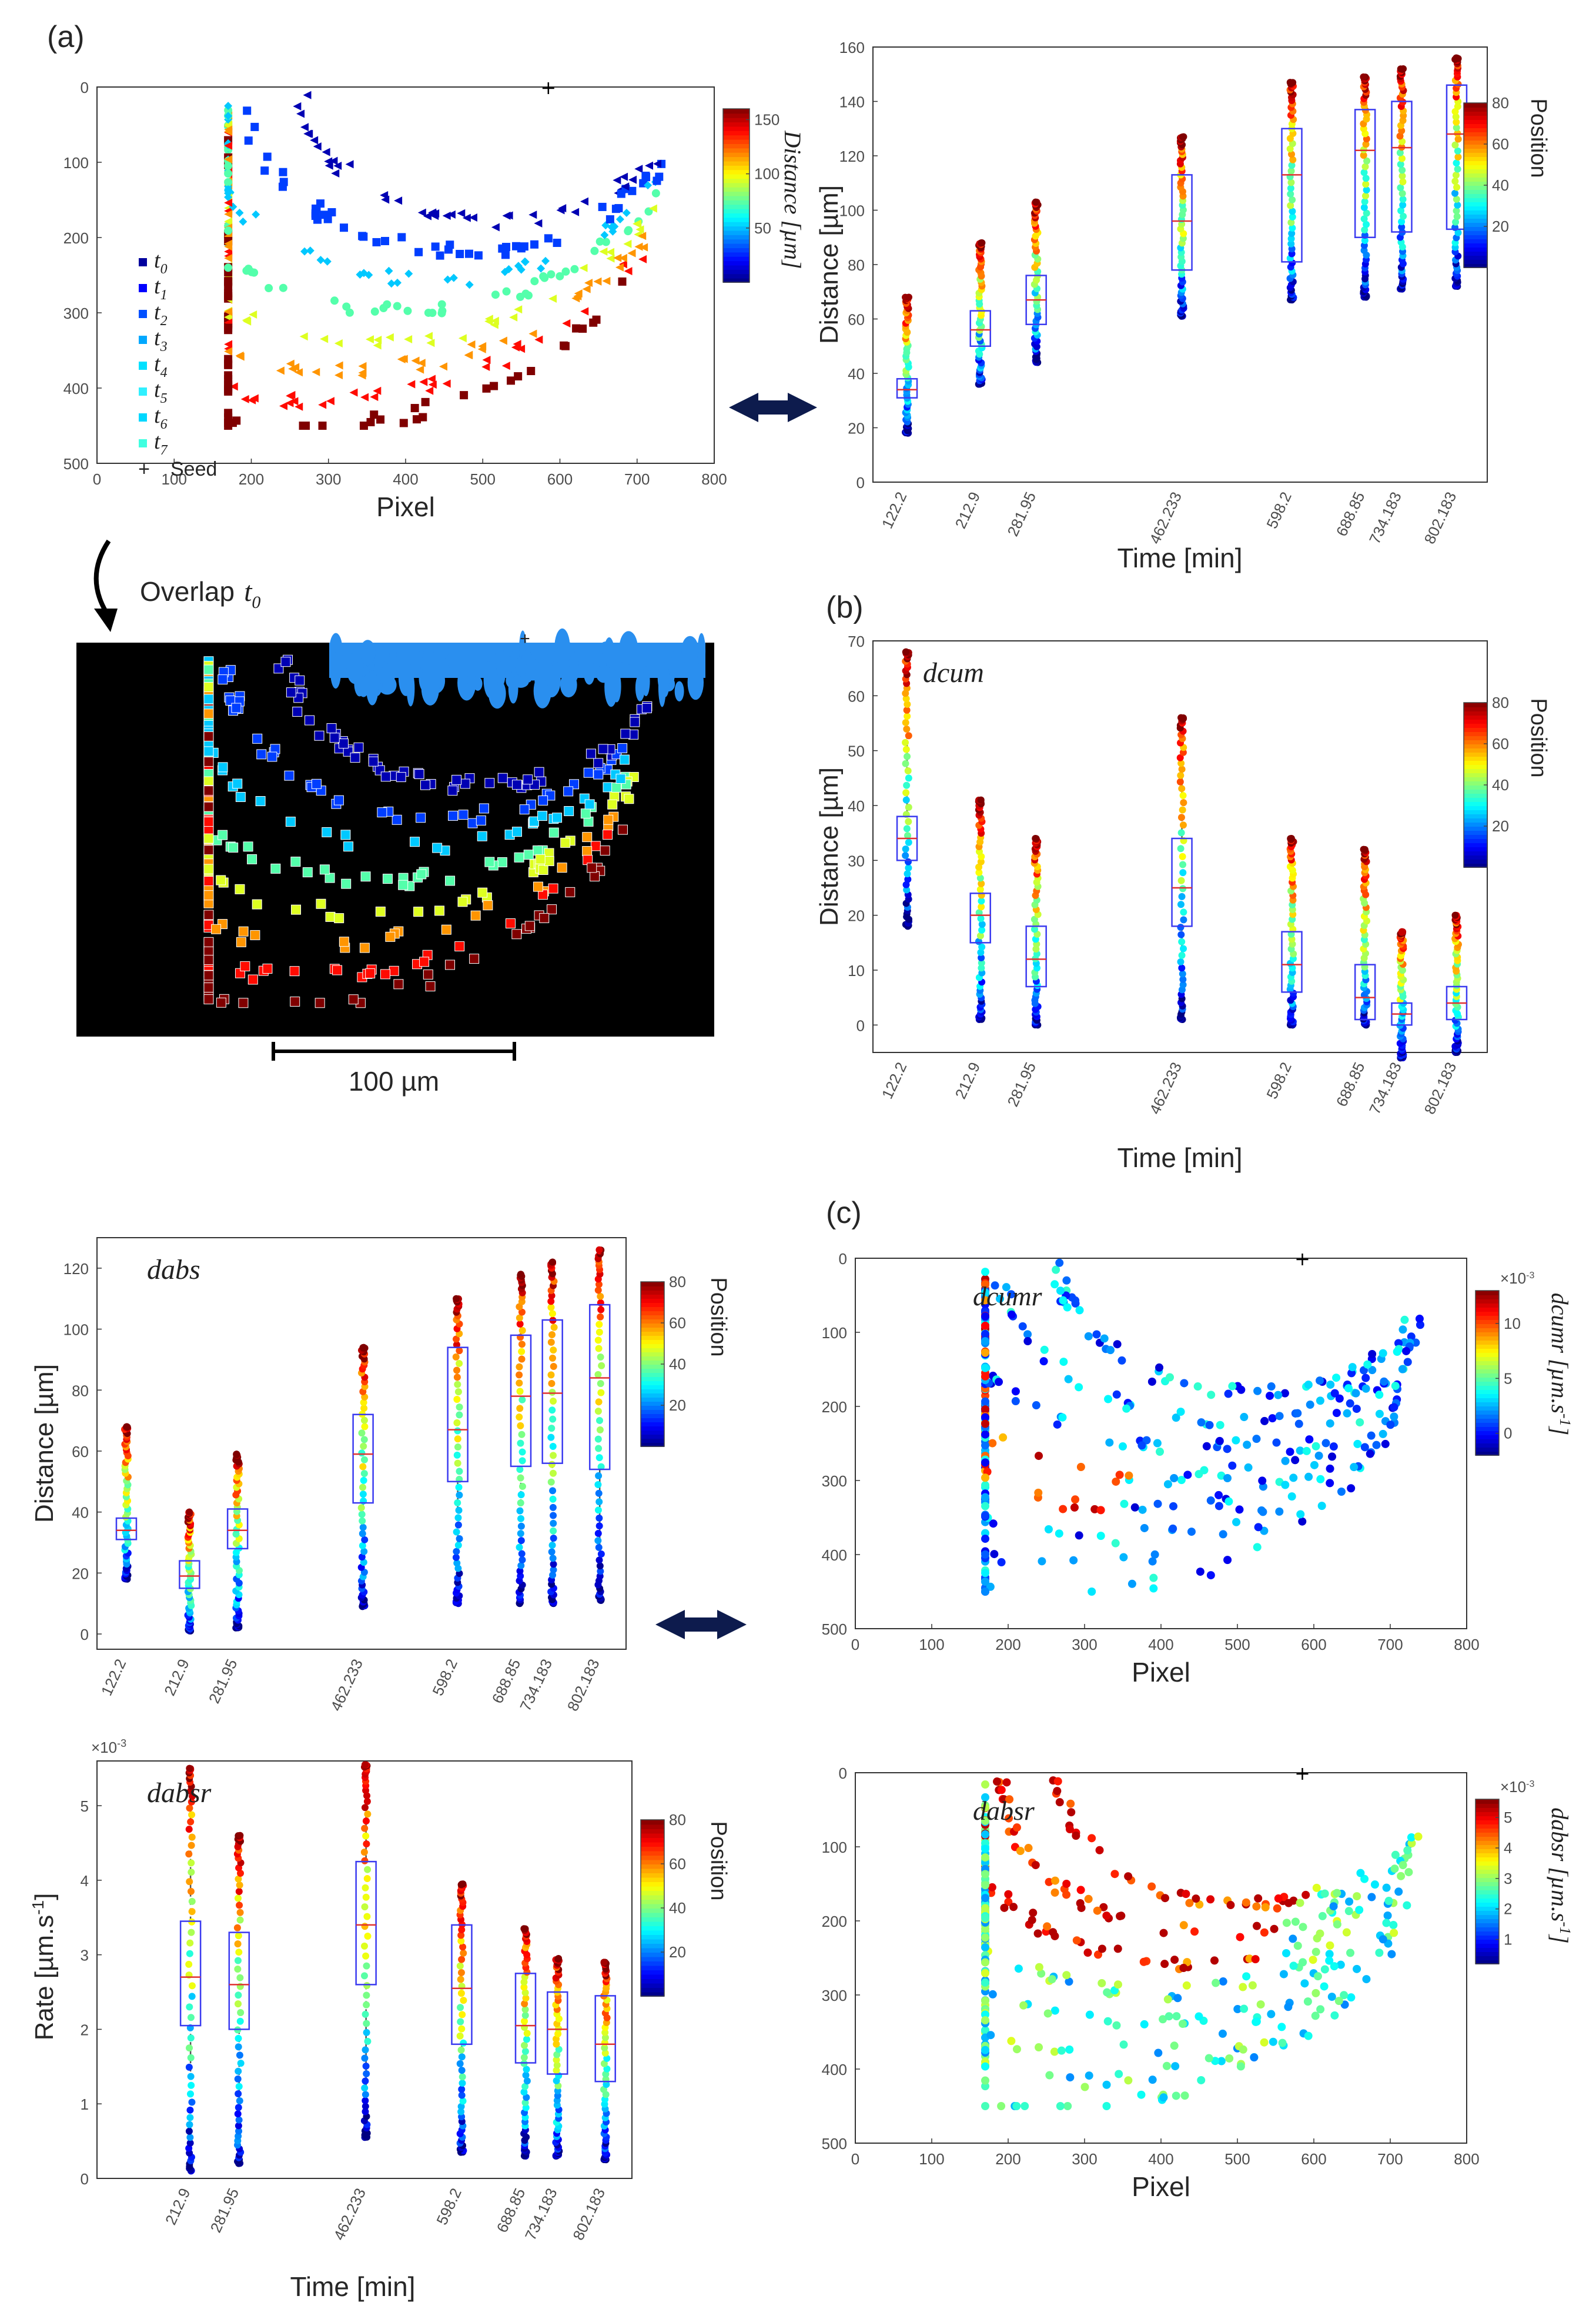  I want to click on y-tick-label: 20, so click(856, 428).